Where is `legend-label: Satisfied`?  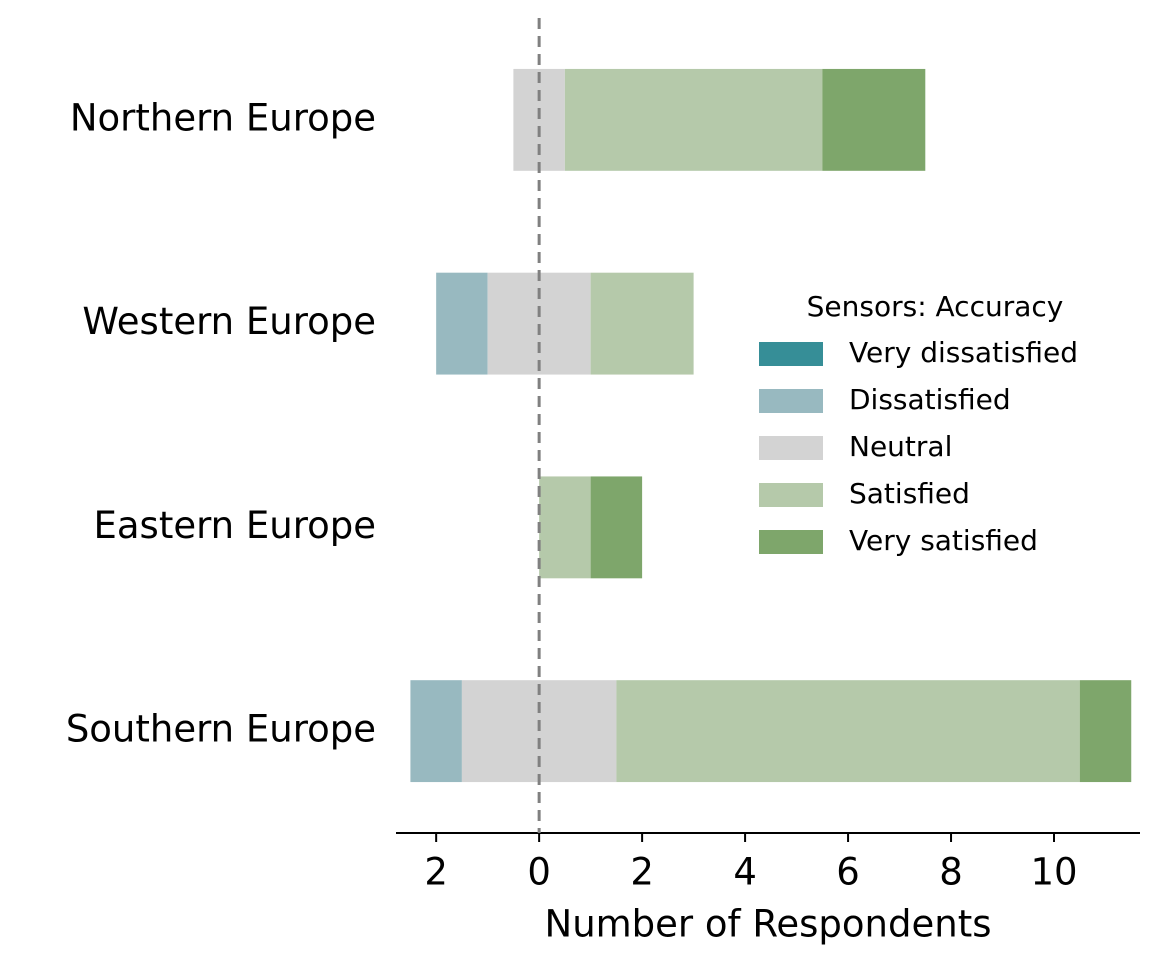
legend-label: Satisfied is located at coordinates (909, 493).